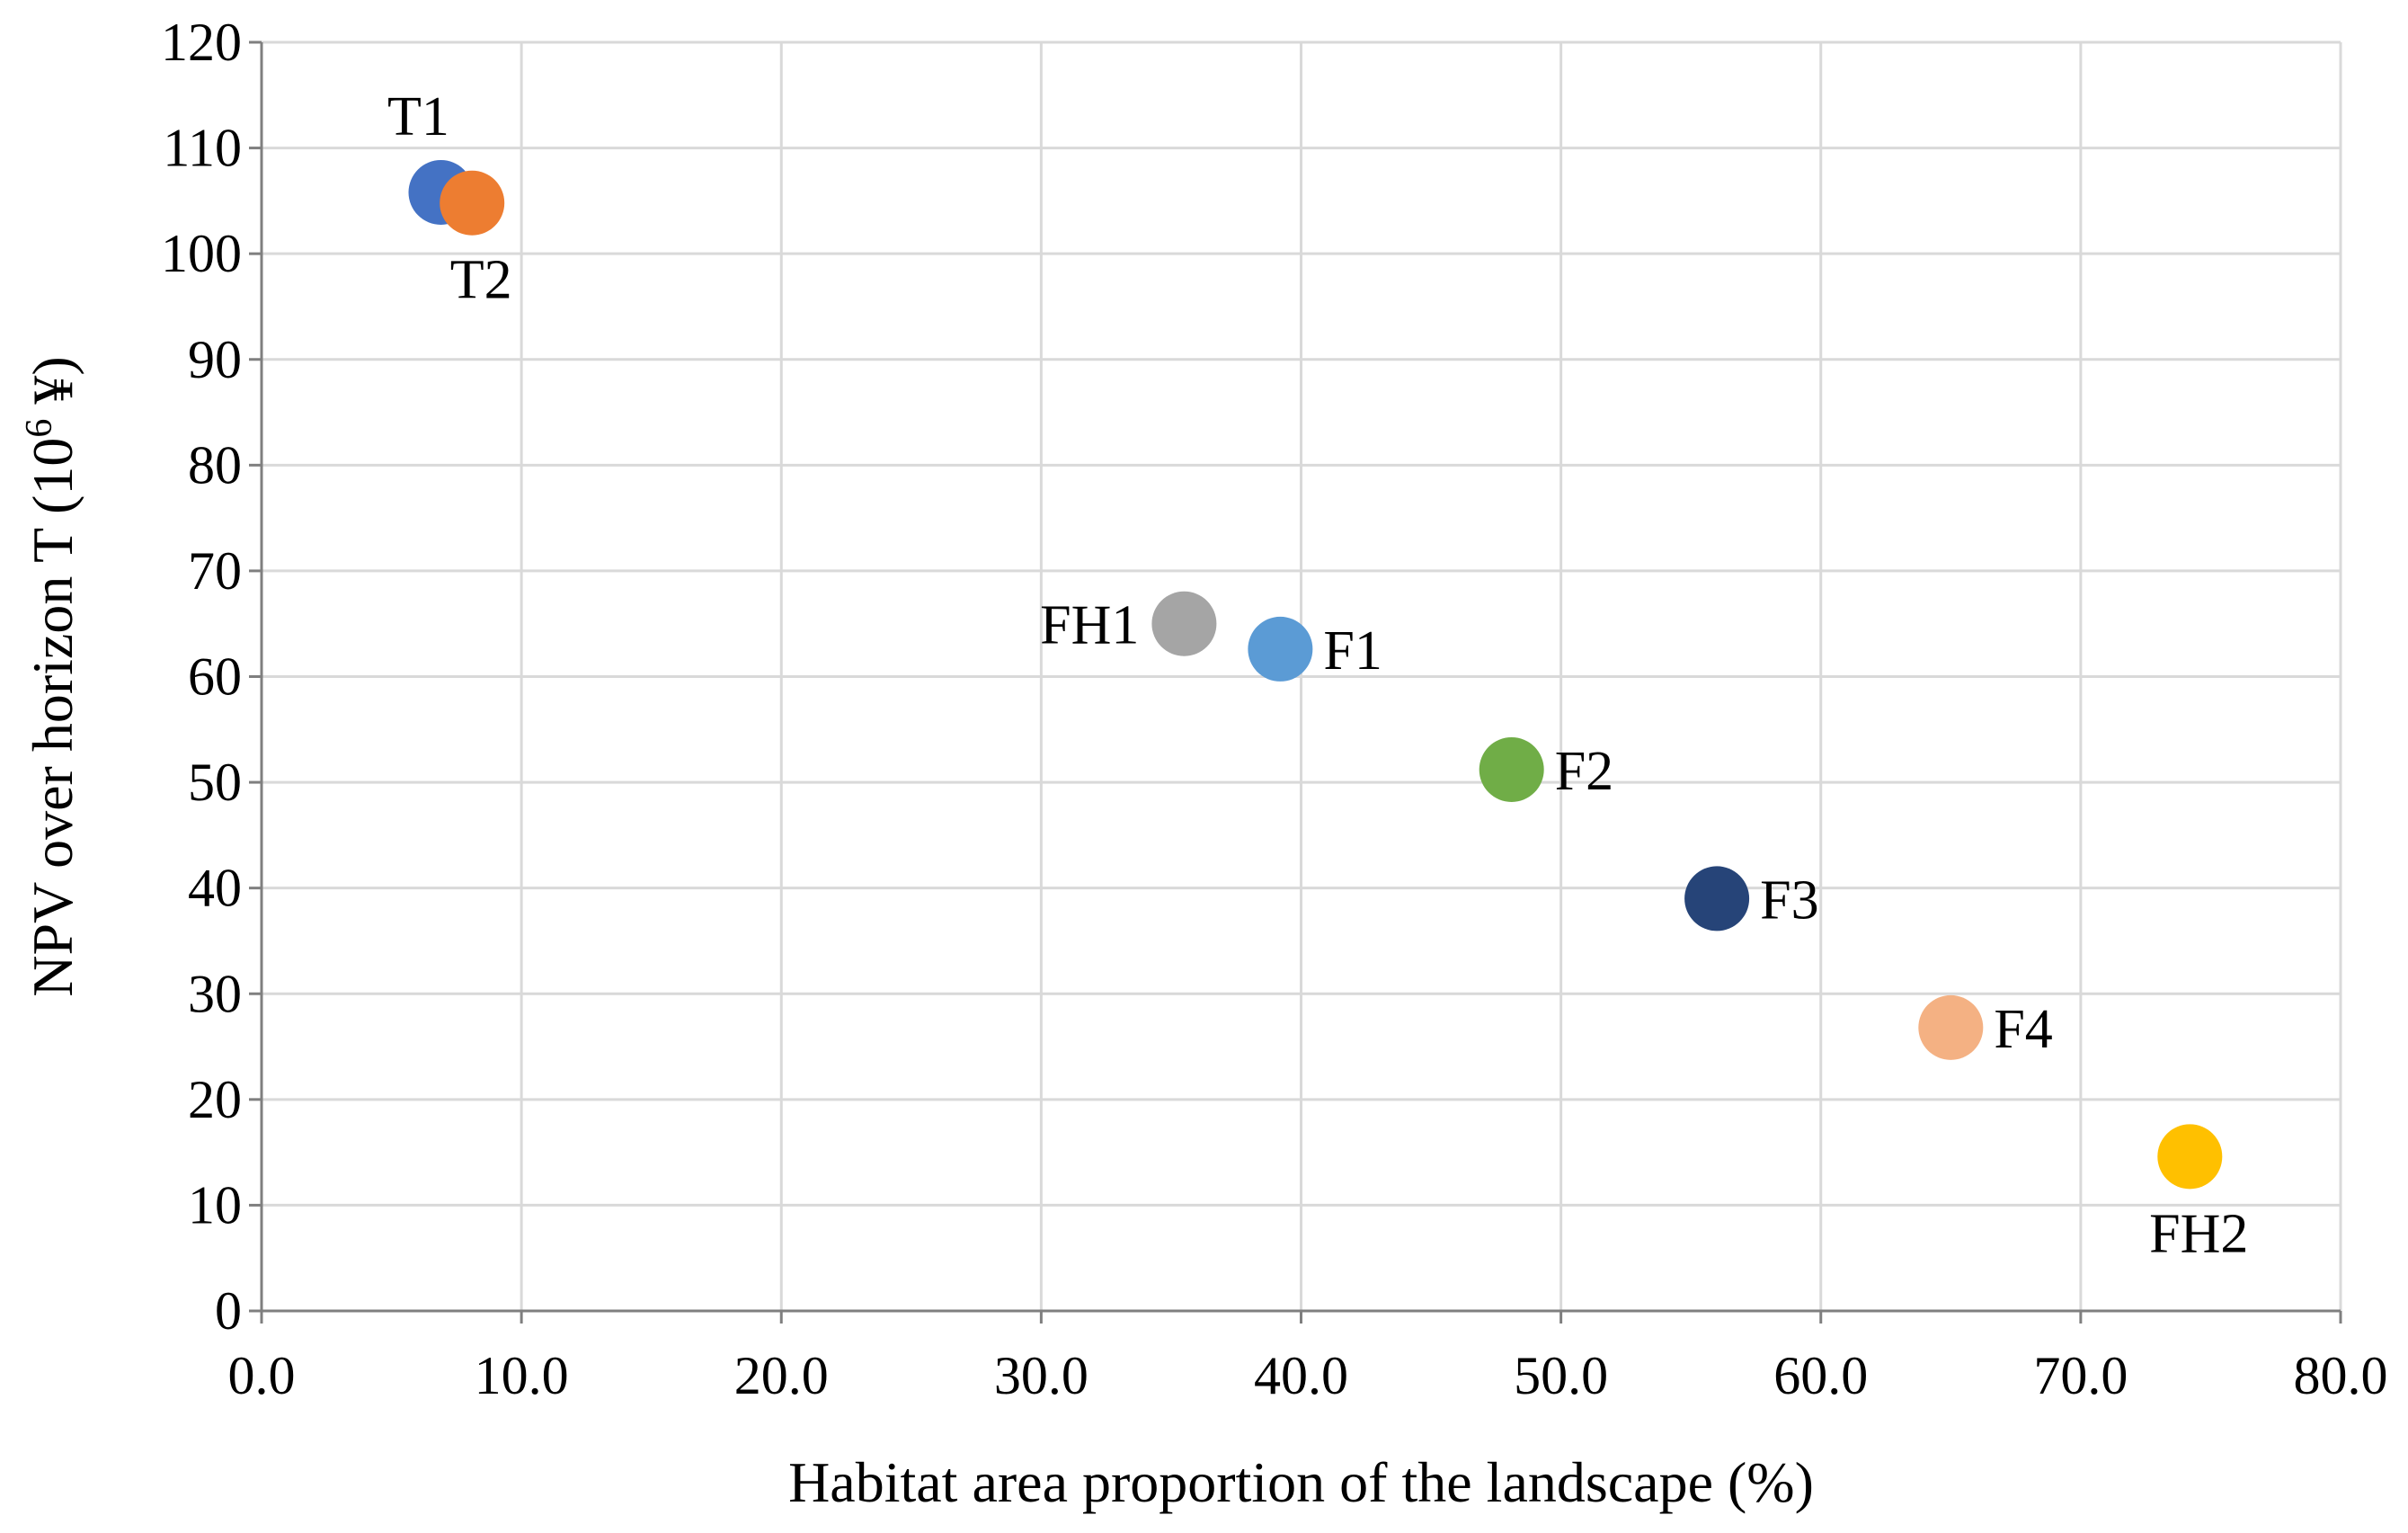 The height and width of the screenshot is (1533, 2408). What do you see at coordinates (215, 359) in the screenshot?
I see `y-tick-label: 90` at bounding box center [215, 359].